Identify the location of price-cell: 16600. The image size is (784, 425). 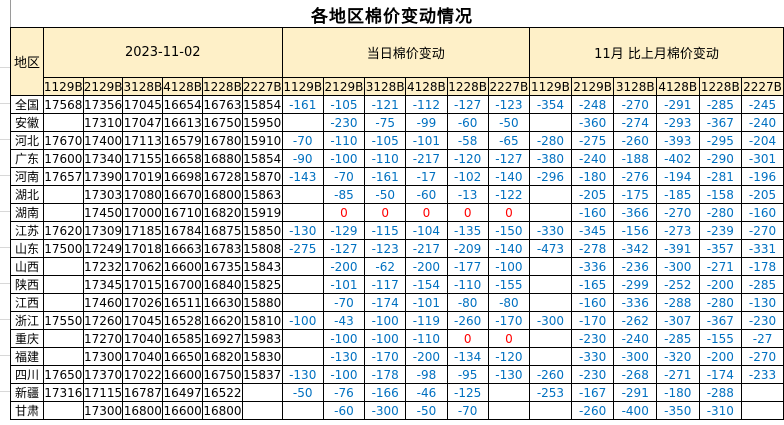
(183, 374).